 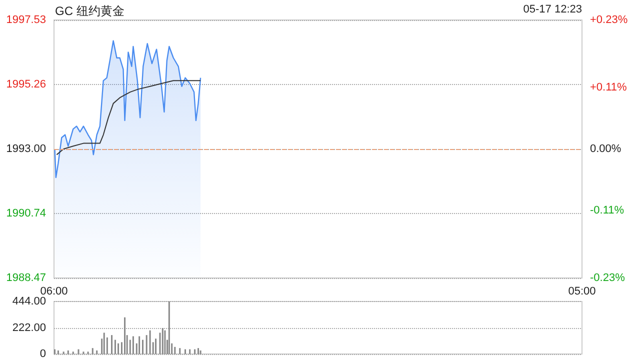 I want to click on x-tick-label: 06:00, so click(x=54, y=292).